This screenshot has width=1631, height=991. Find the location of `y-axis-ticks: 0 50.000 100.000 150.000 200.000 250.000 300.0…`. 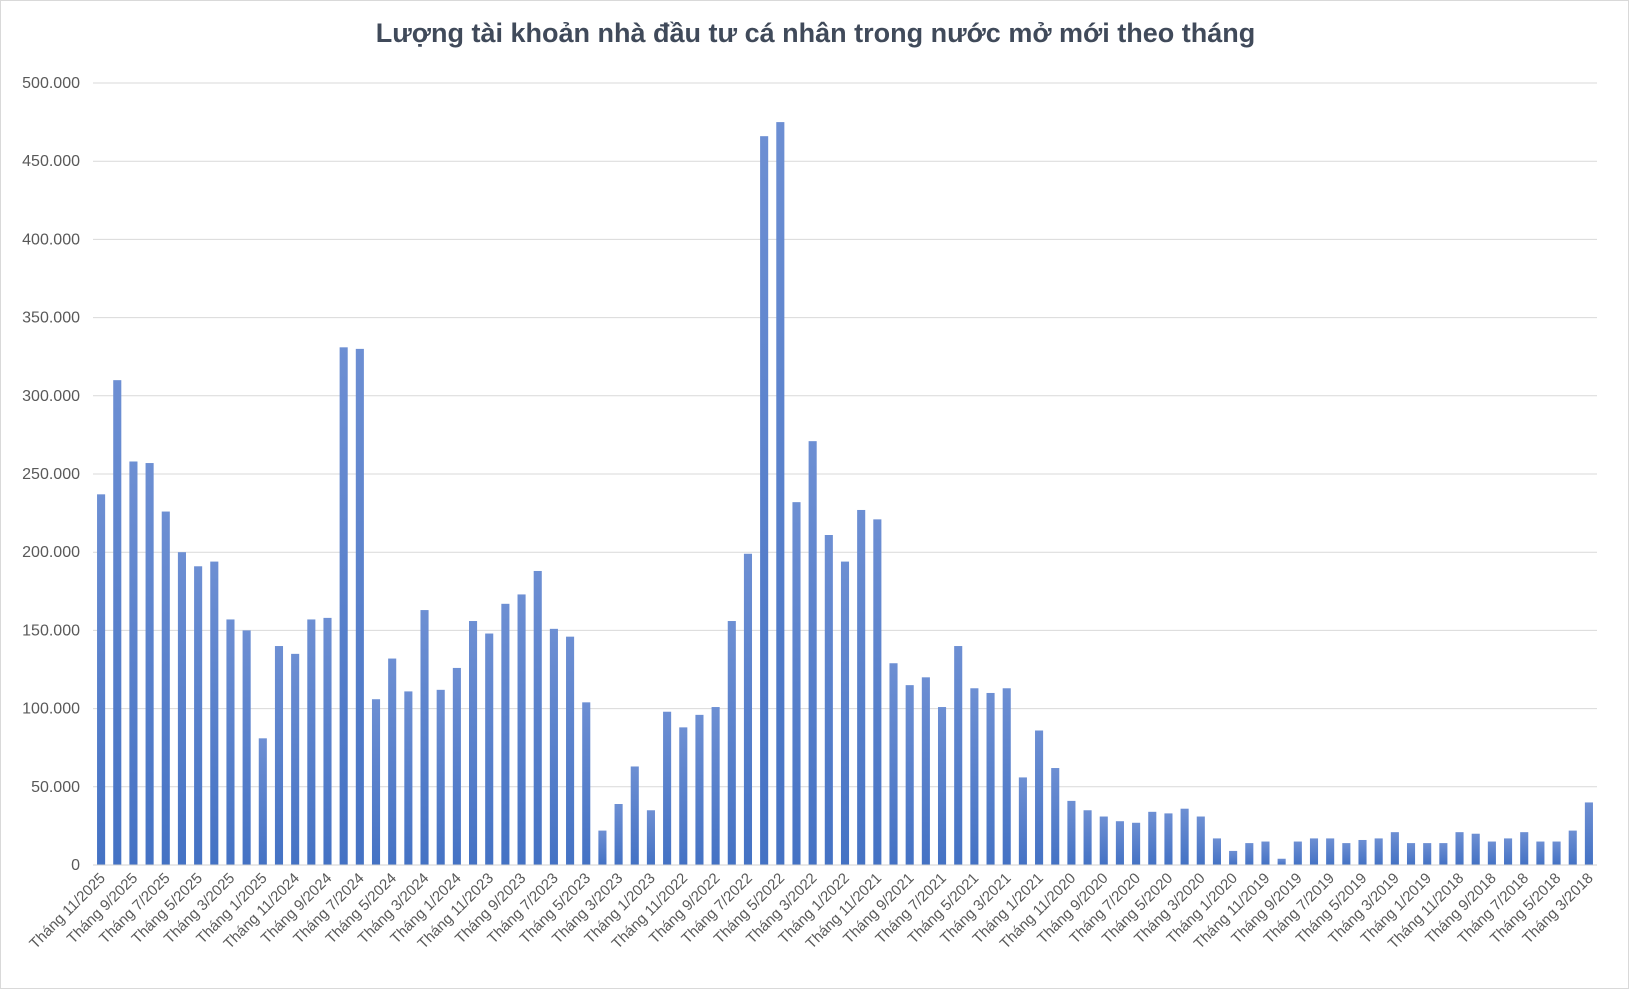

y-axis-ticks: 0 50.000 100.000 150.000 200.000 250.000 300.0… is located at coordinates (51, 474).